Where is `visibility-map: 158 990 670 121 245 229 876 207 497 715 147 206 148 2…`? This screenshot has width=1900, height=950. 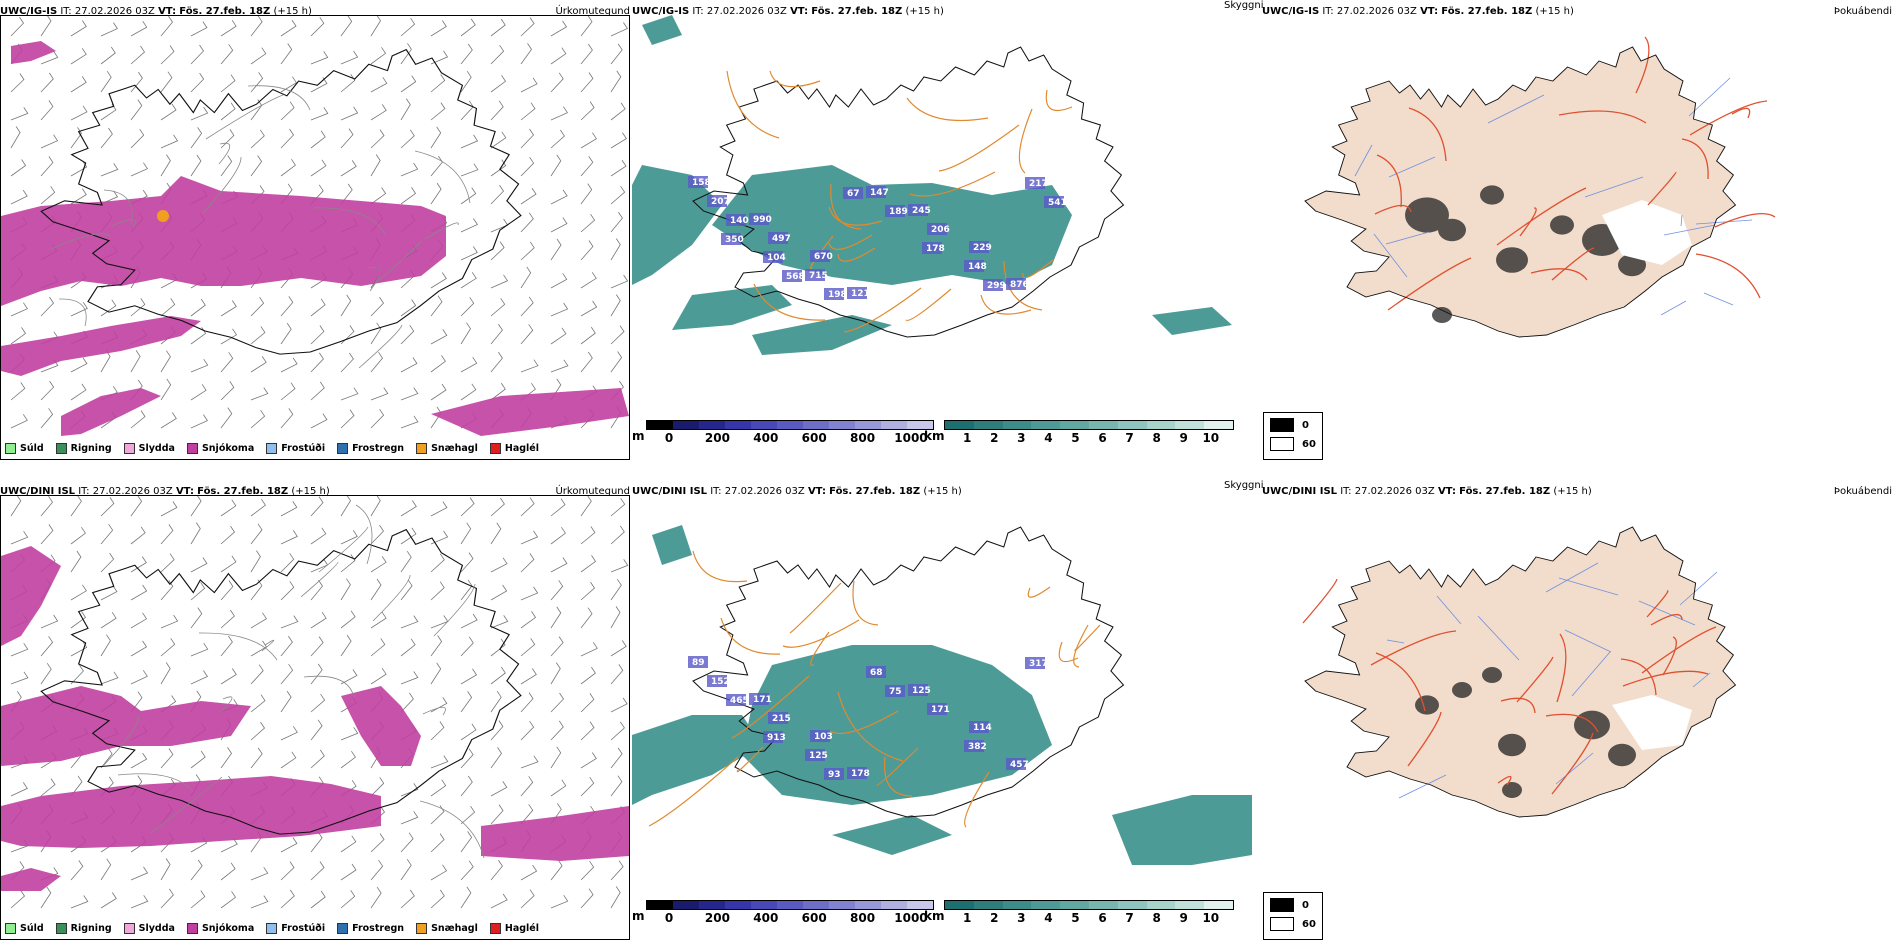 visibility-map: 158 990 670 121 245 229 876 207 497 715 147 206 148 2… is located at coordinates (947, 225).